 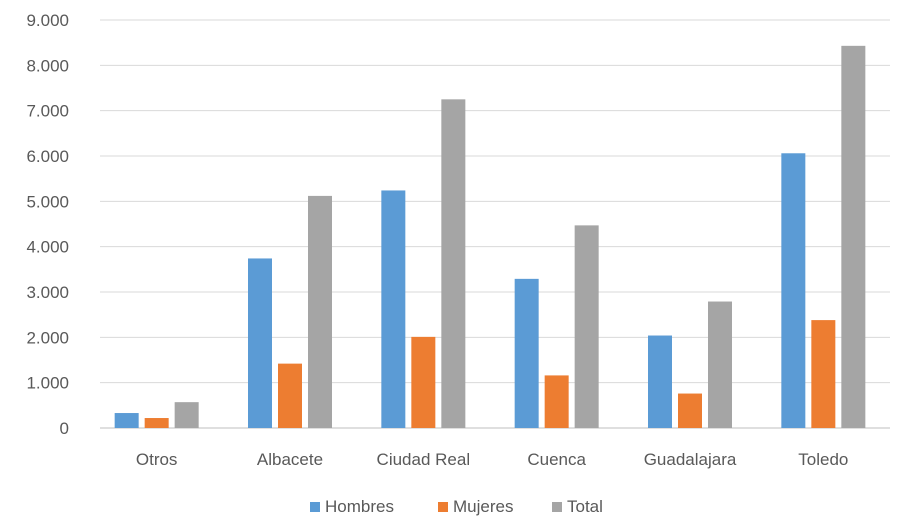 I want to click on bar-hombres-toledo, so click(x=793, y=290).